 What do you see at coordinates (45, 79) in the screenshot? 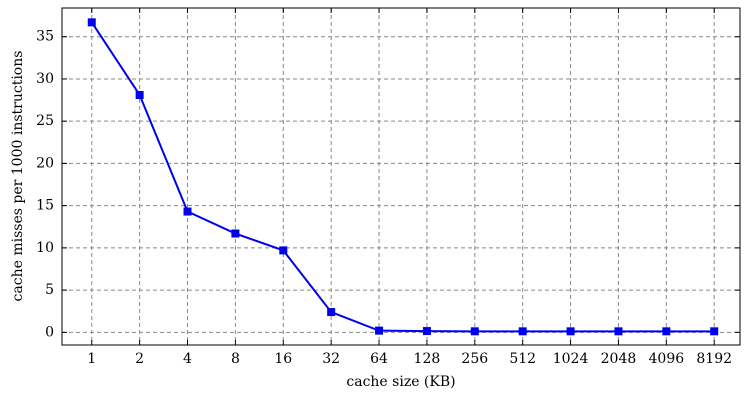
I see `y-tick-label: 30` at bounding box center [45, 79].